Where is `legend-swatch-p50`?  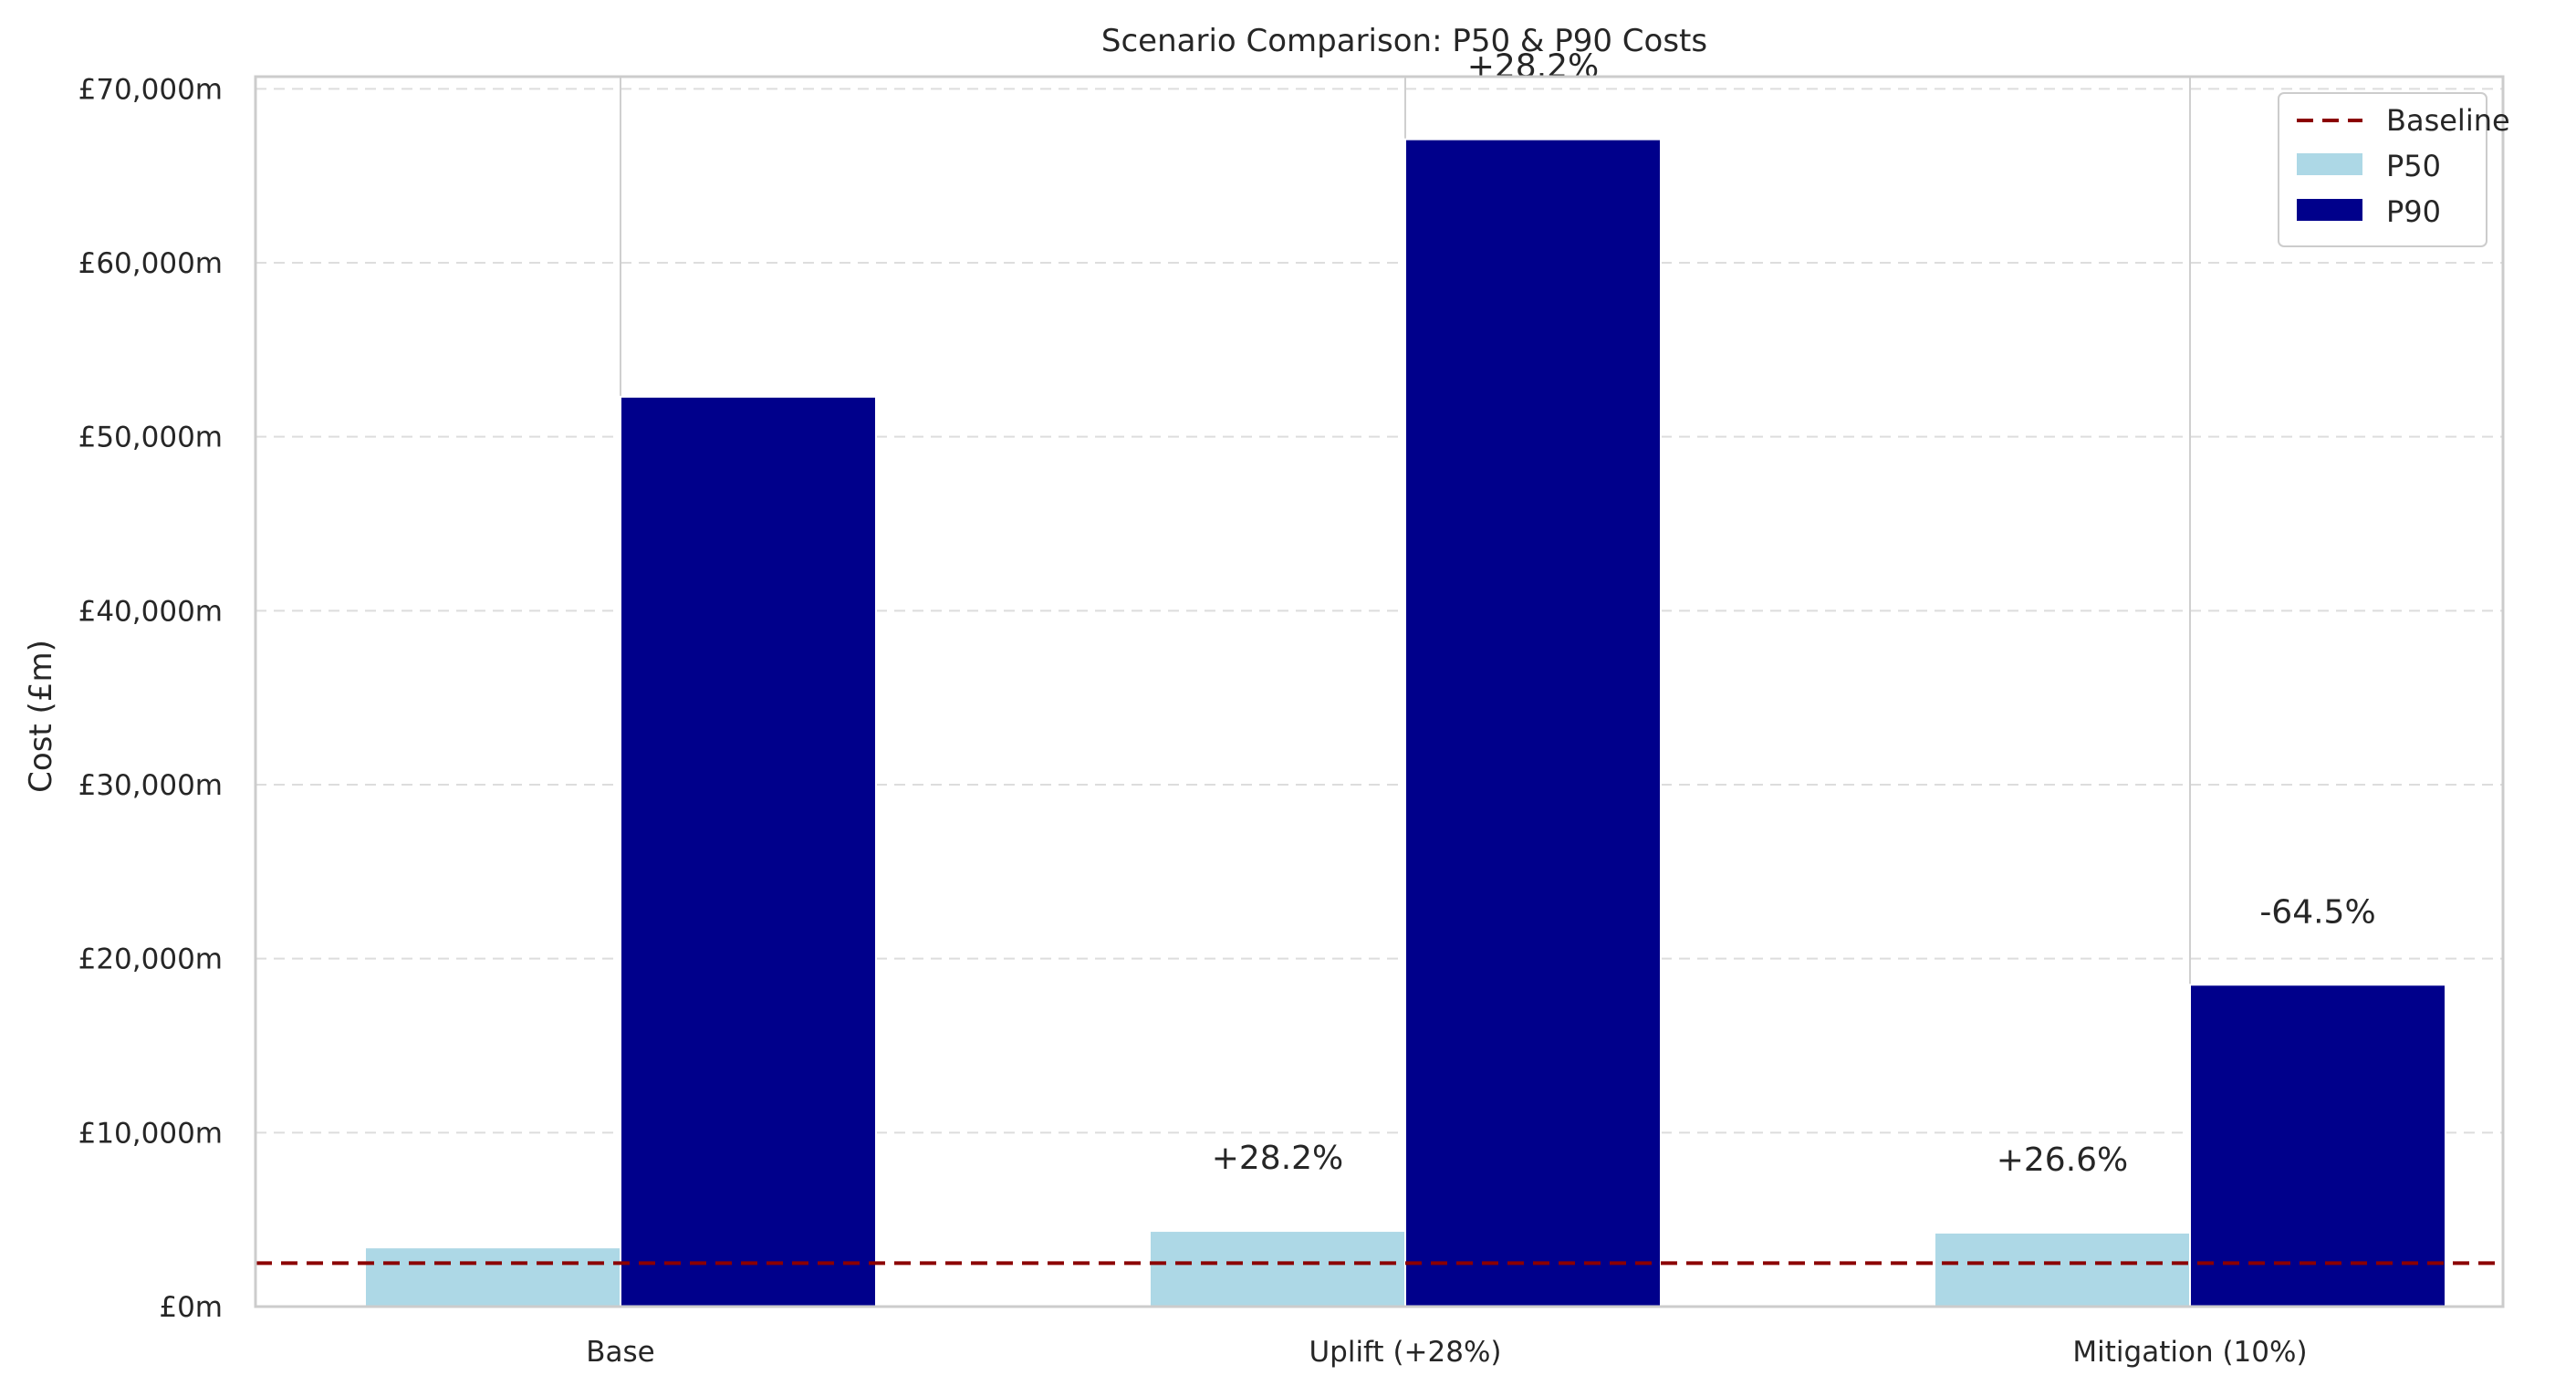 legend-swatch-p50 is located at coordinates (2329, 164).